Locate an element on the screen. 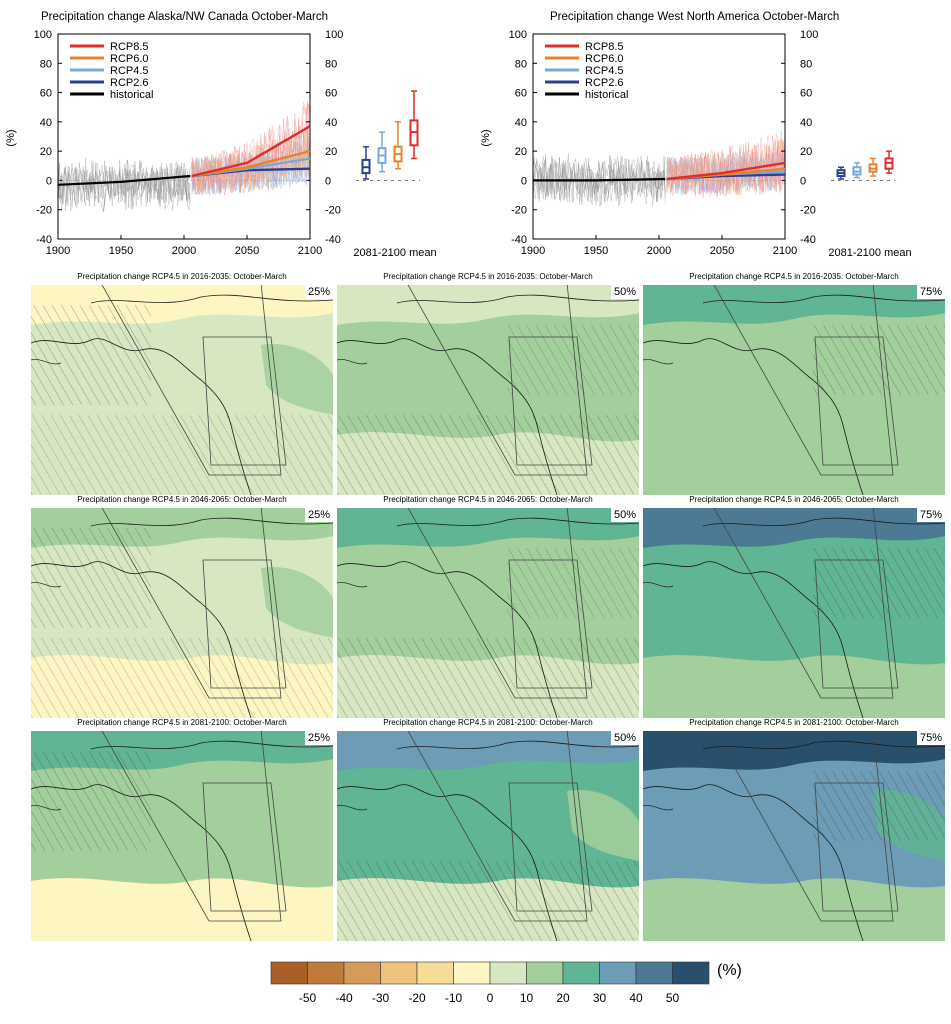  y-tick-label: 0 is located at coordinates (524, 181).